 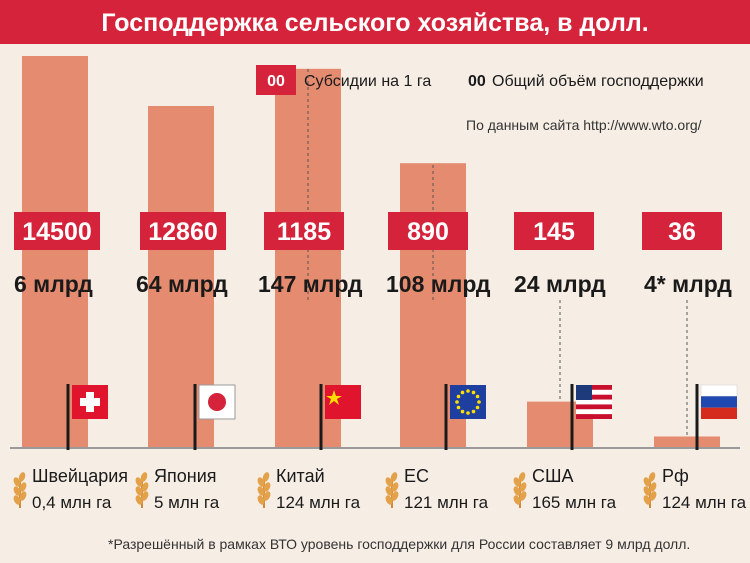 I want to click on value-label: 14500, so click(x=57, y=232).